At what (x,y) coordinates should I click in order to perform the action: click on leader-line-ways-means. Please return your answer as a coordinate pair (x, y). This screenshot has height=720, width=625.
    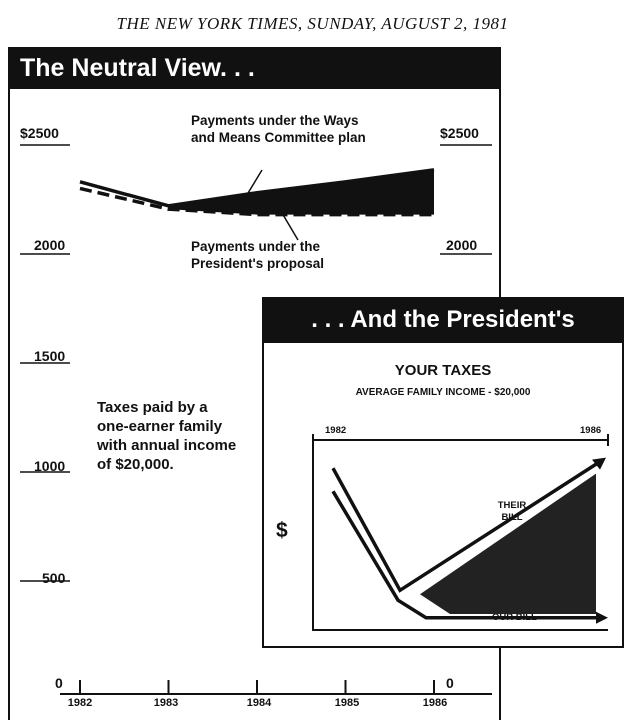
    Looking at the image, I should click on (253, 184).